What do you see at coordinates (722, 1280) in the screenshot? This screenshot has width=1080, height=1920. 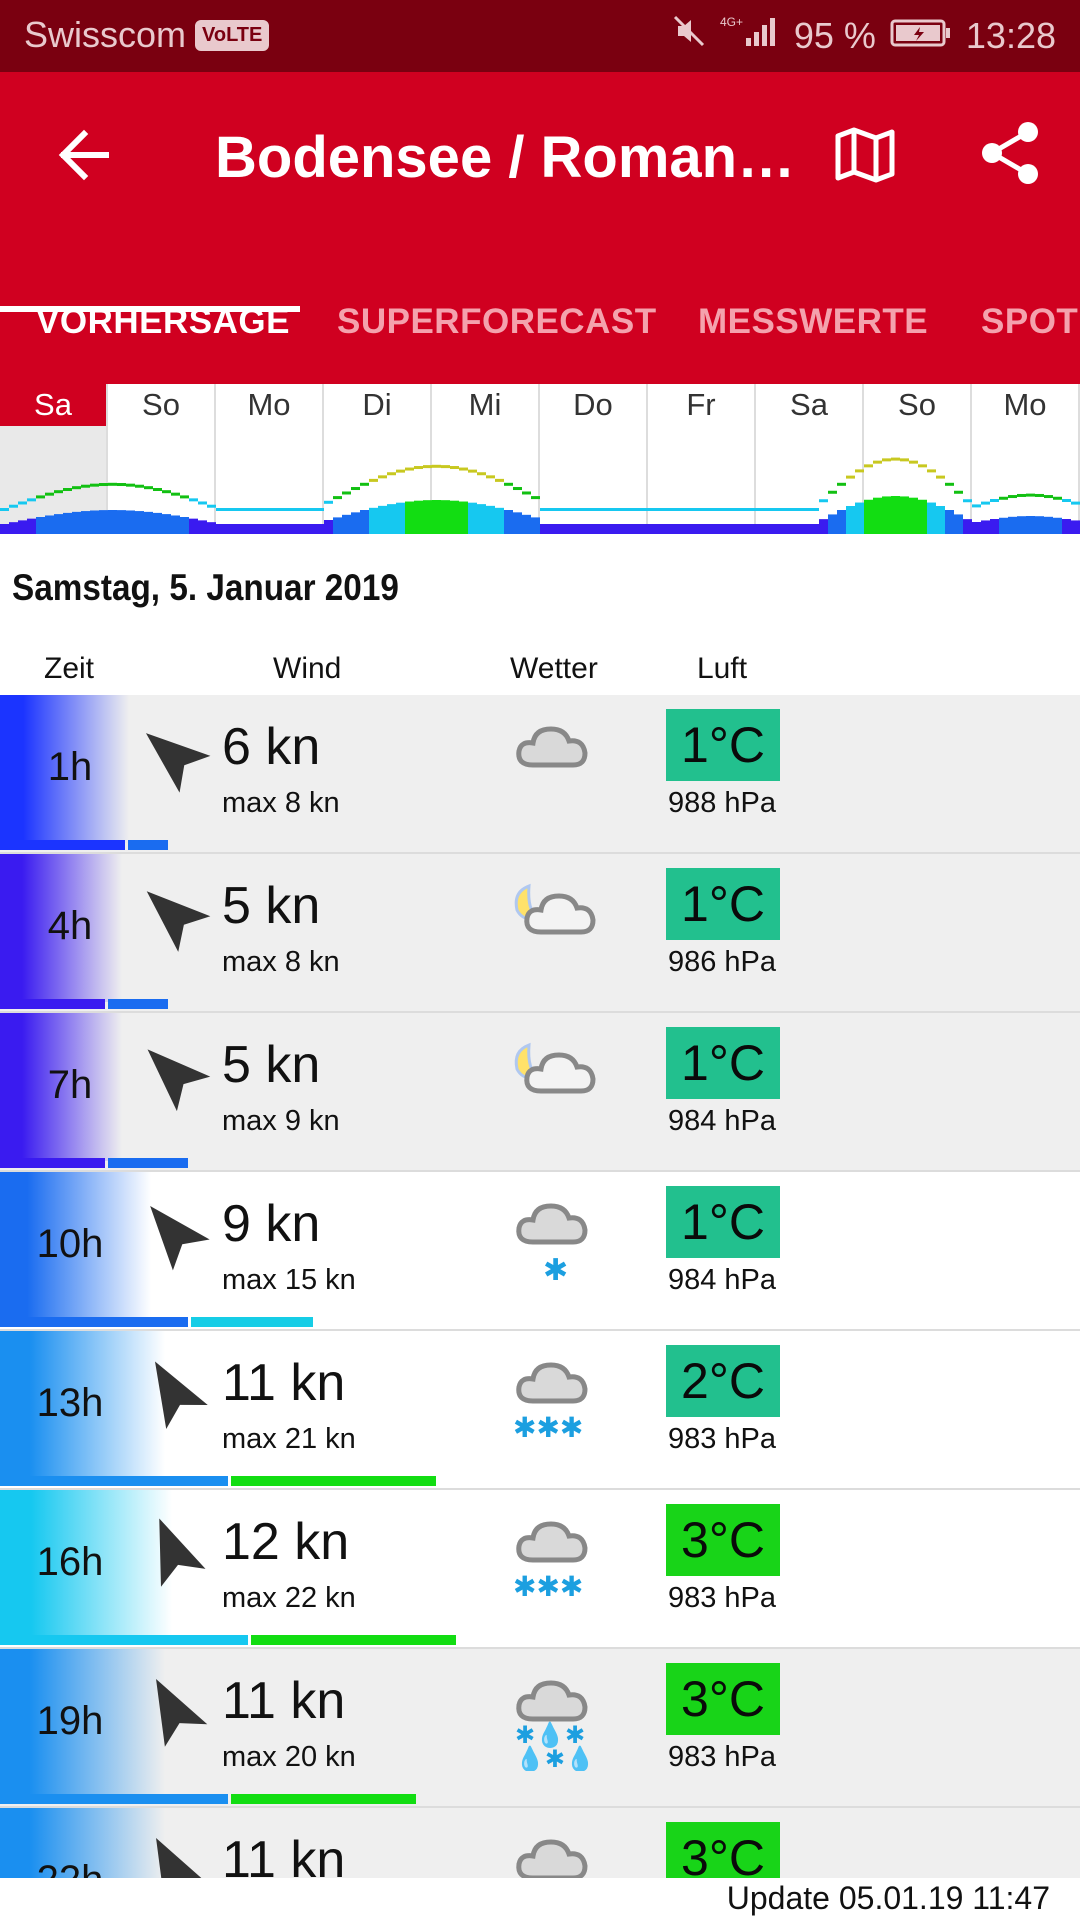 I see `pressure: 984 hPa` at bounding box center [722, 1280].